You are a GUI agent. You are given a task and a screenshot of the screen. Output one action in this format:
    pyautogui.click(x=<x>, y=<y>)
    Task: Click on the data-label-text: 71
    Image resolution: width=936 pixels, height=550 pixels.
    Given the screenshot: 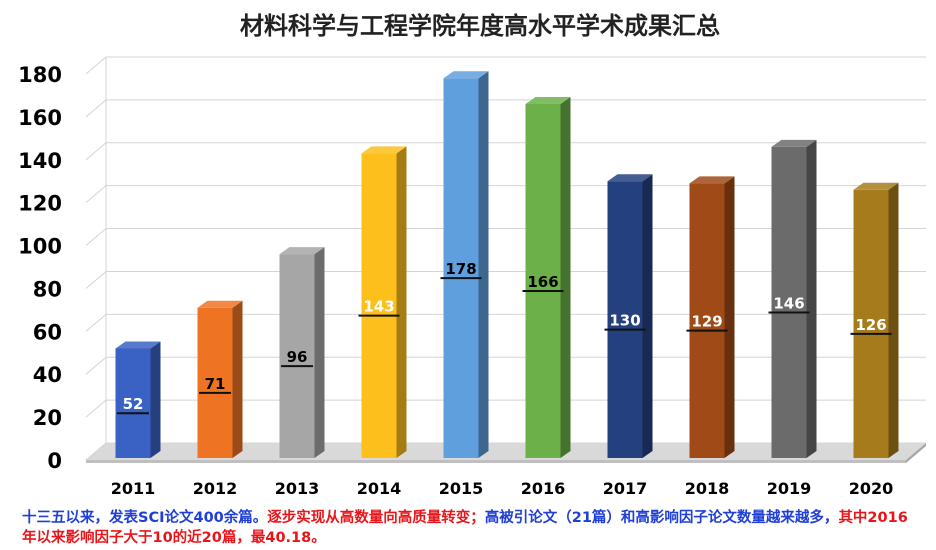 What is the action you would take?
    pyautogui.click(x=215, y=384)
    